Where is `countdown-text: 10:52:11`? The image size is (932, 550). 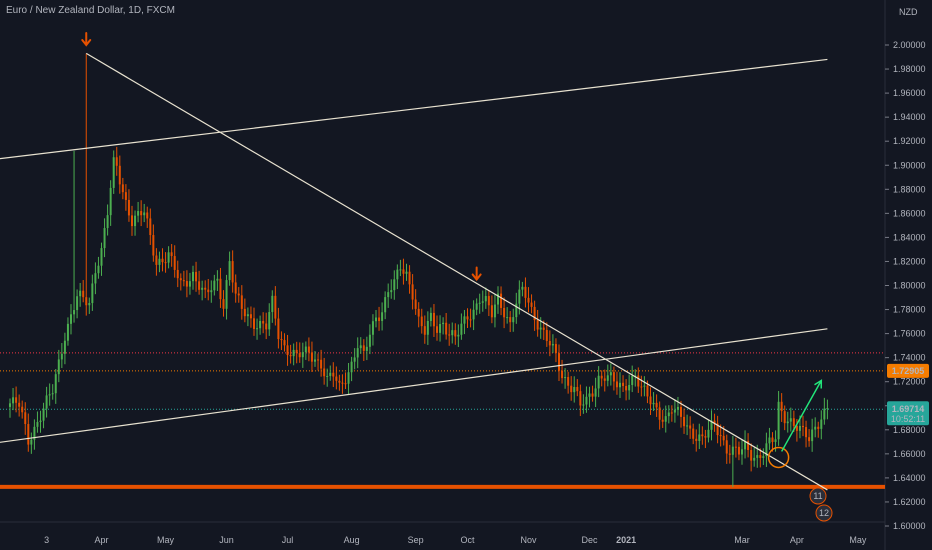
countdown-text: 10:52:11 is located at coordinates (908, 419).